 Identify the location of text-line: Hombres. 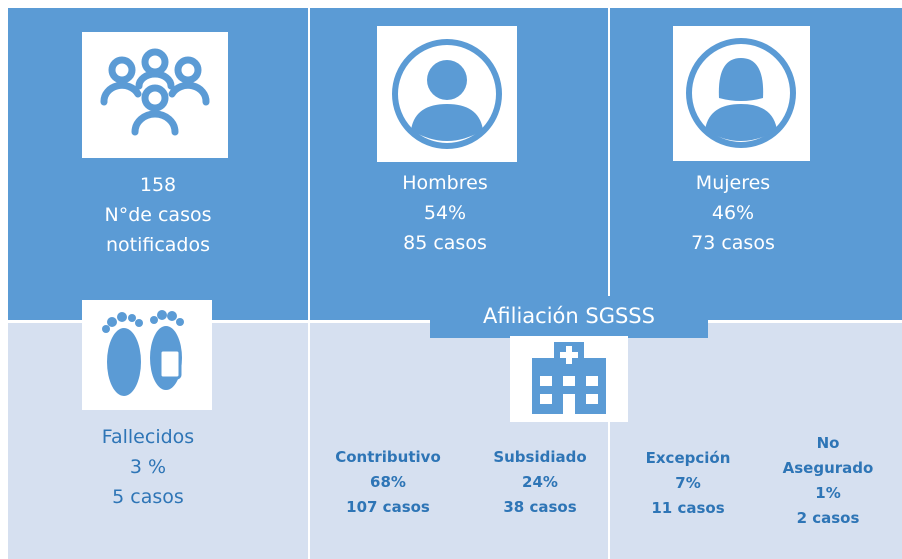
(445, 183).